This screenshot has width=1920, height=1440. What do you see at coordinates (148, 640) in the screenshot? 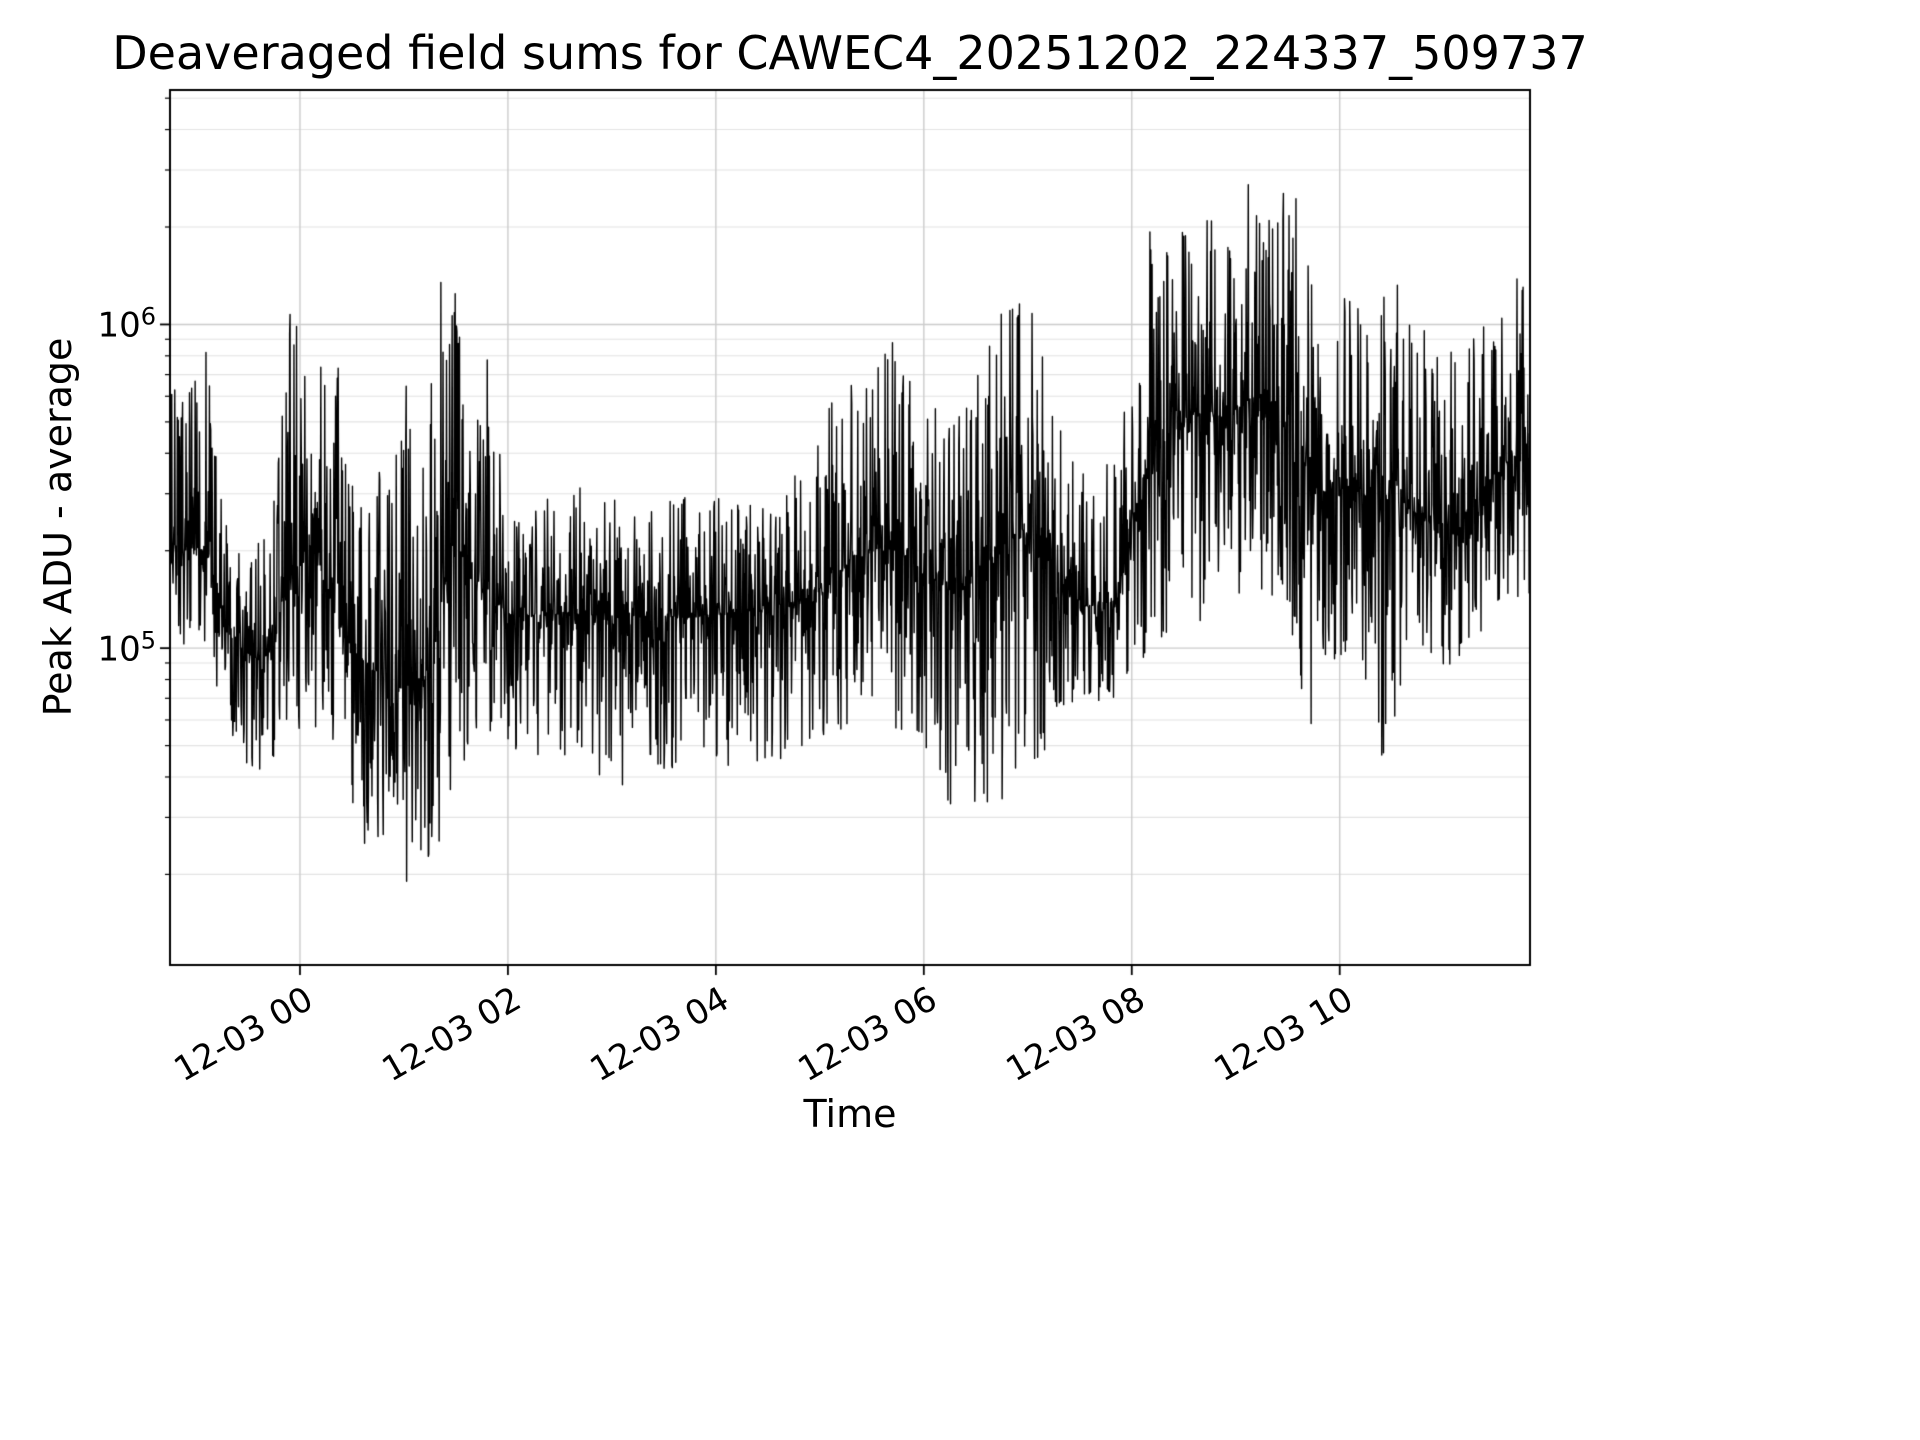
I see `y-tick-exponent: 5` at bounding box center [148, 640].